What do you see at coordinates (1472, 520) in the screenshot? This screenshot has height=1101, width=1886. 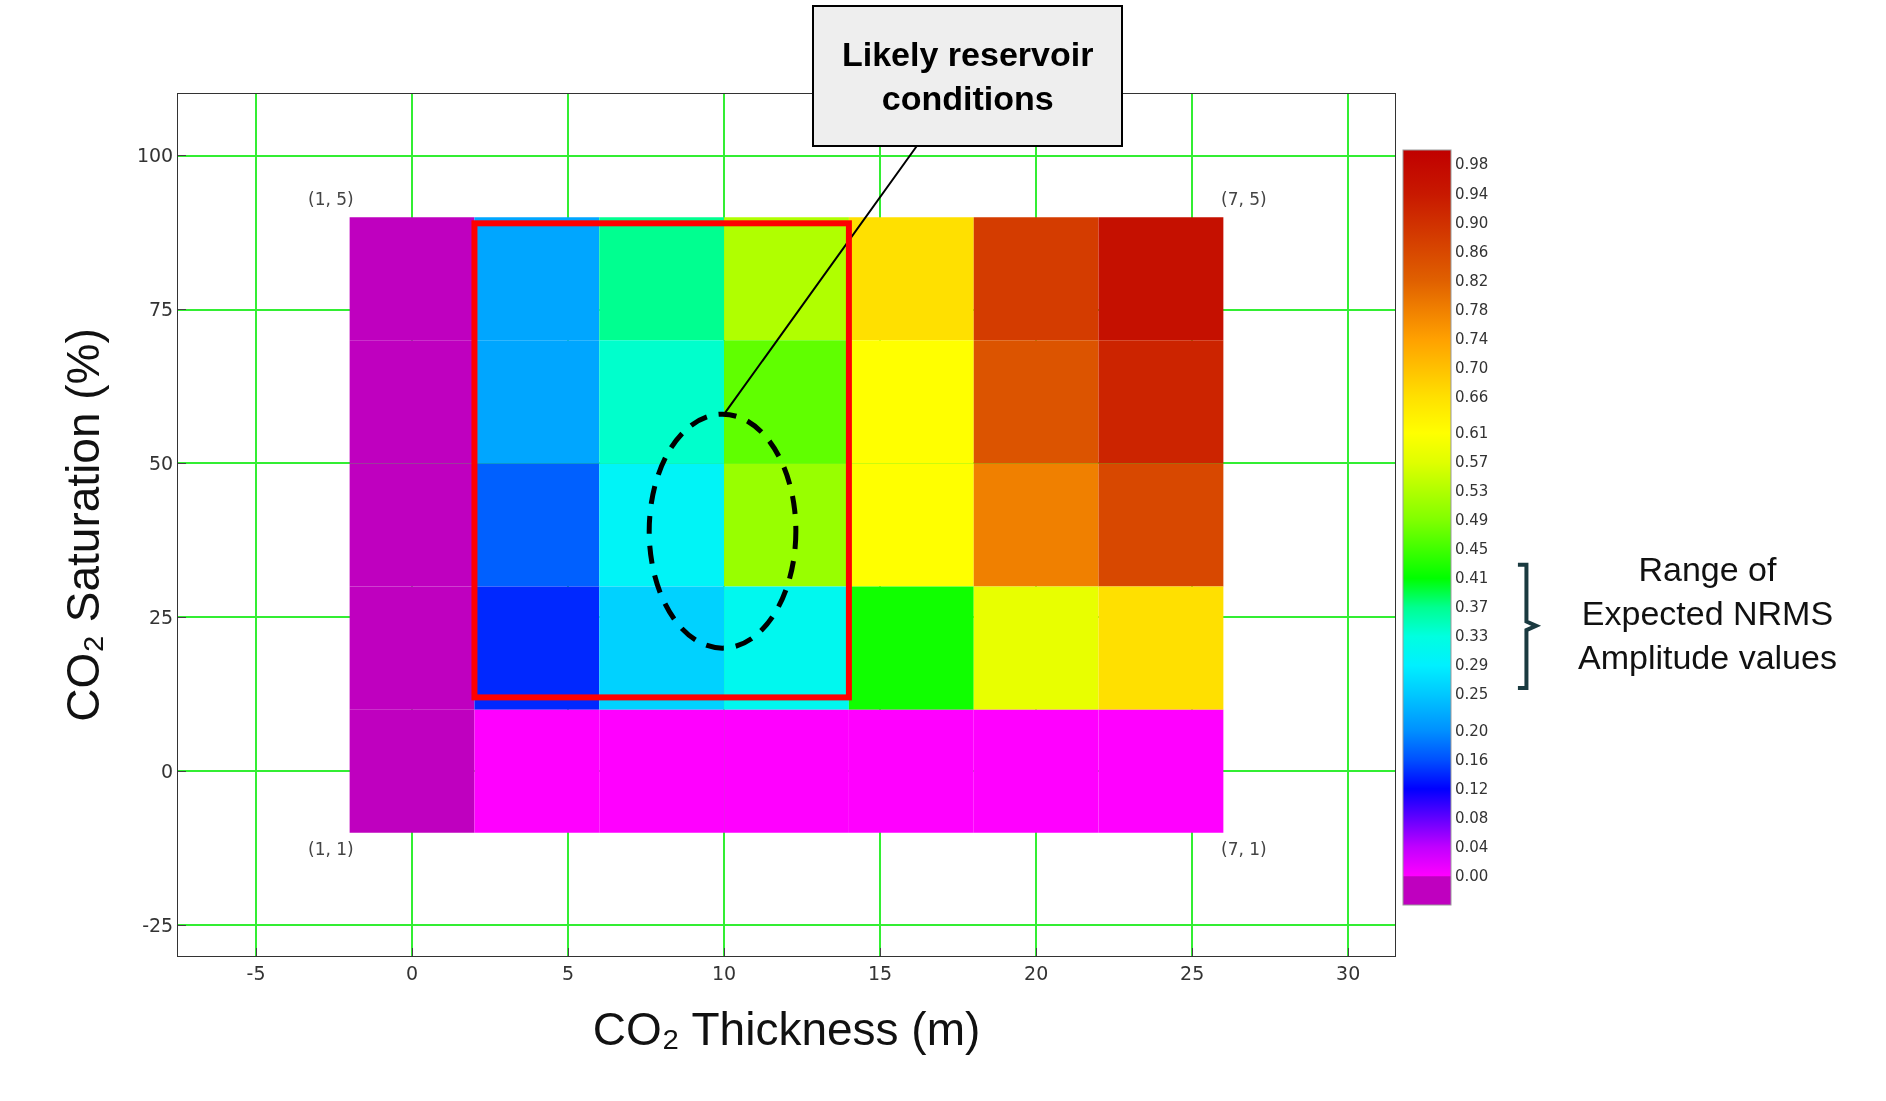 I see `color-bar-label: 0.49` at bounding box center [1472, 520].